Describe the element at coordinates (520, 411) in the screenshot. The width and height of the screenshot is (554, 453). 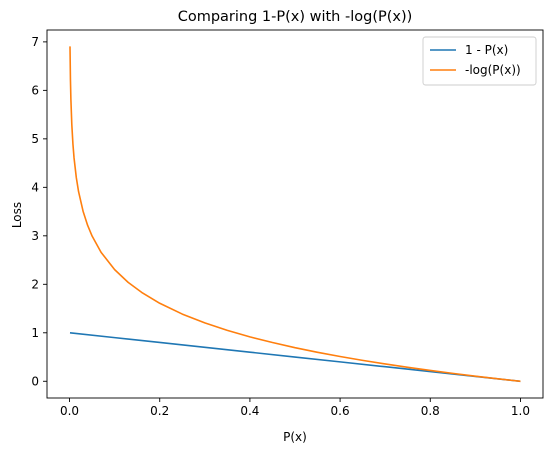
I see `x-tick-label: 1.0` at that location.